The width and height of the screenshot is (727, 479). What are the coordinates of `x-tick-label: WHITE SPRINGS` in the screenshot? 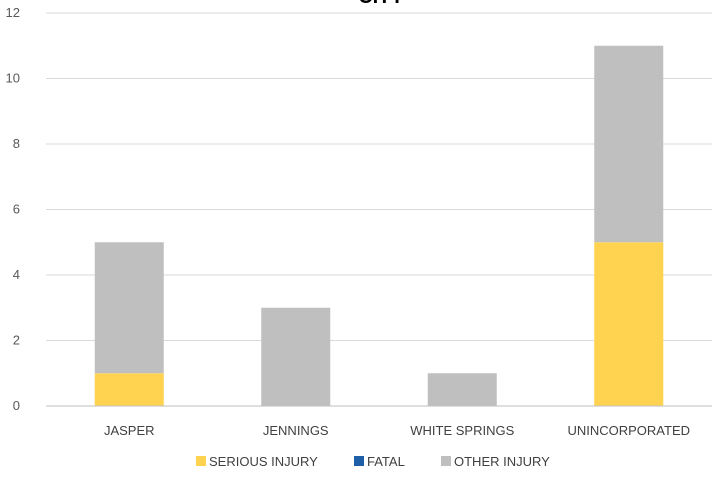 It's located at (462, 430).